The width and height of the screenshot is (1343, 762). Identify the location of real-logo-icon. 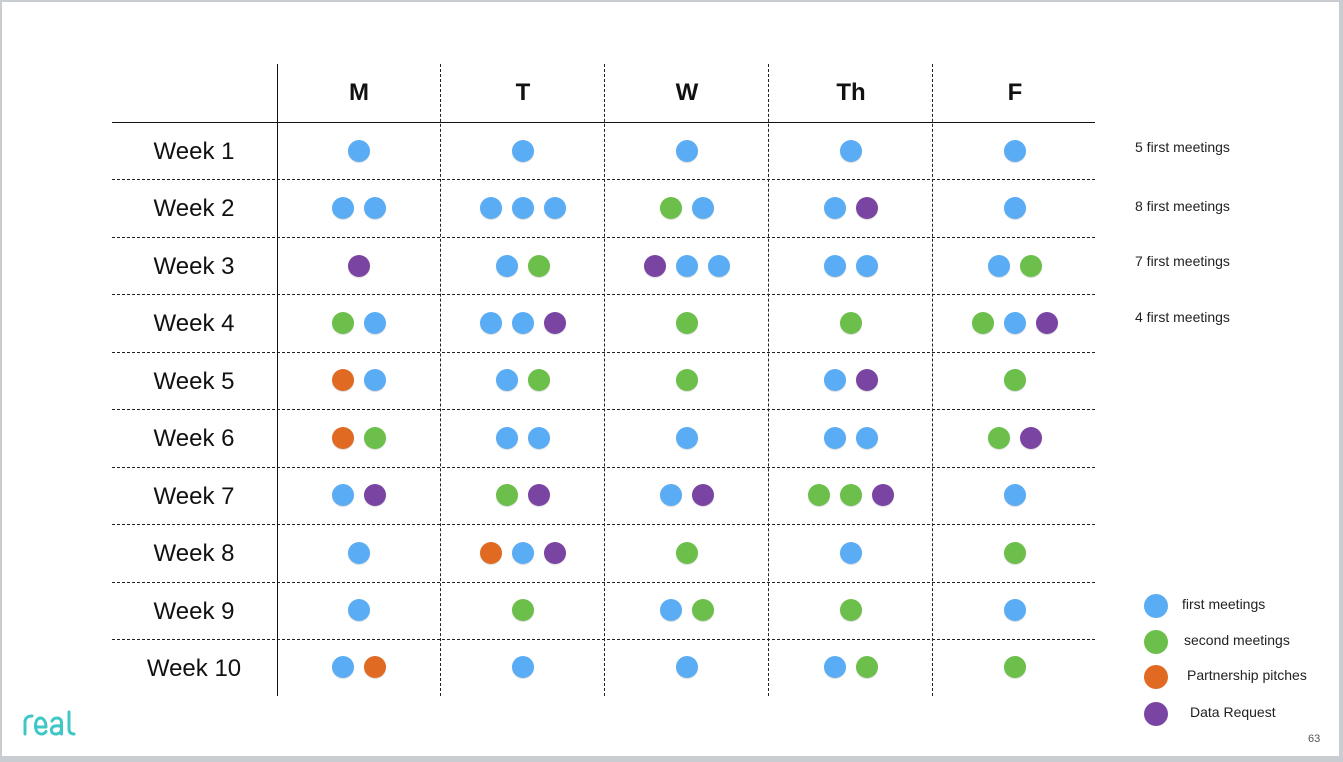
(49, 723).